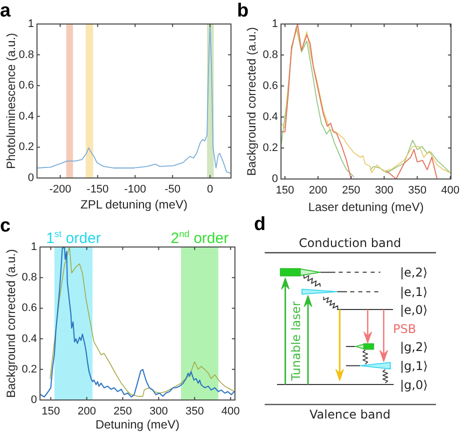  I want to click on x-tick-label: -100, so click(135, 190).